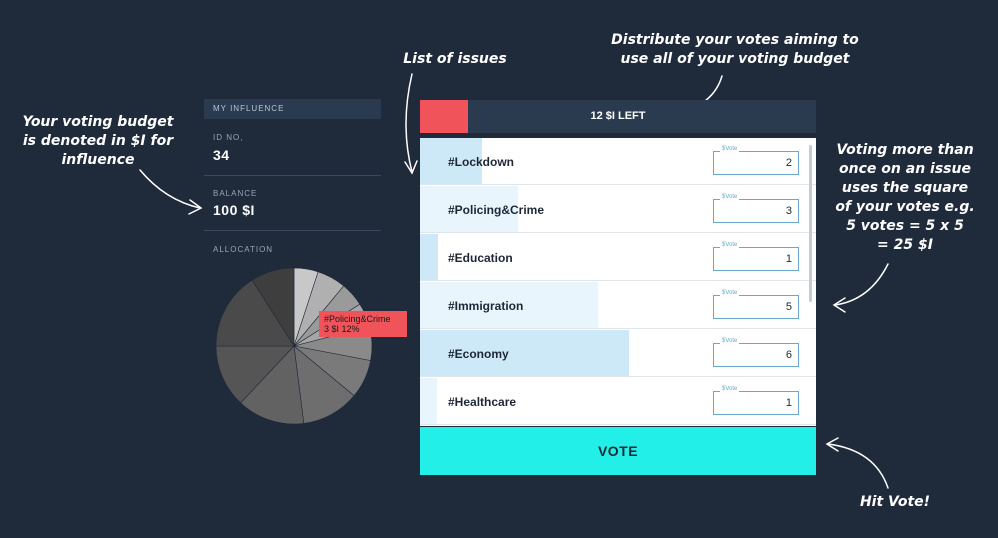 Image resolution: width=998 pixels, height=538 pixels. I want to click on budget-arrow-head-icon, so click(195, 207).